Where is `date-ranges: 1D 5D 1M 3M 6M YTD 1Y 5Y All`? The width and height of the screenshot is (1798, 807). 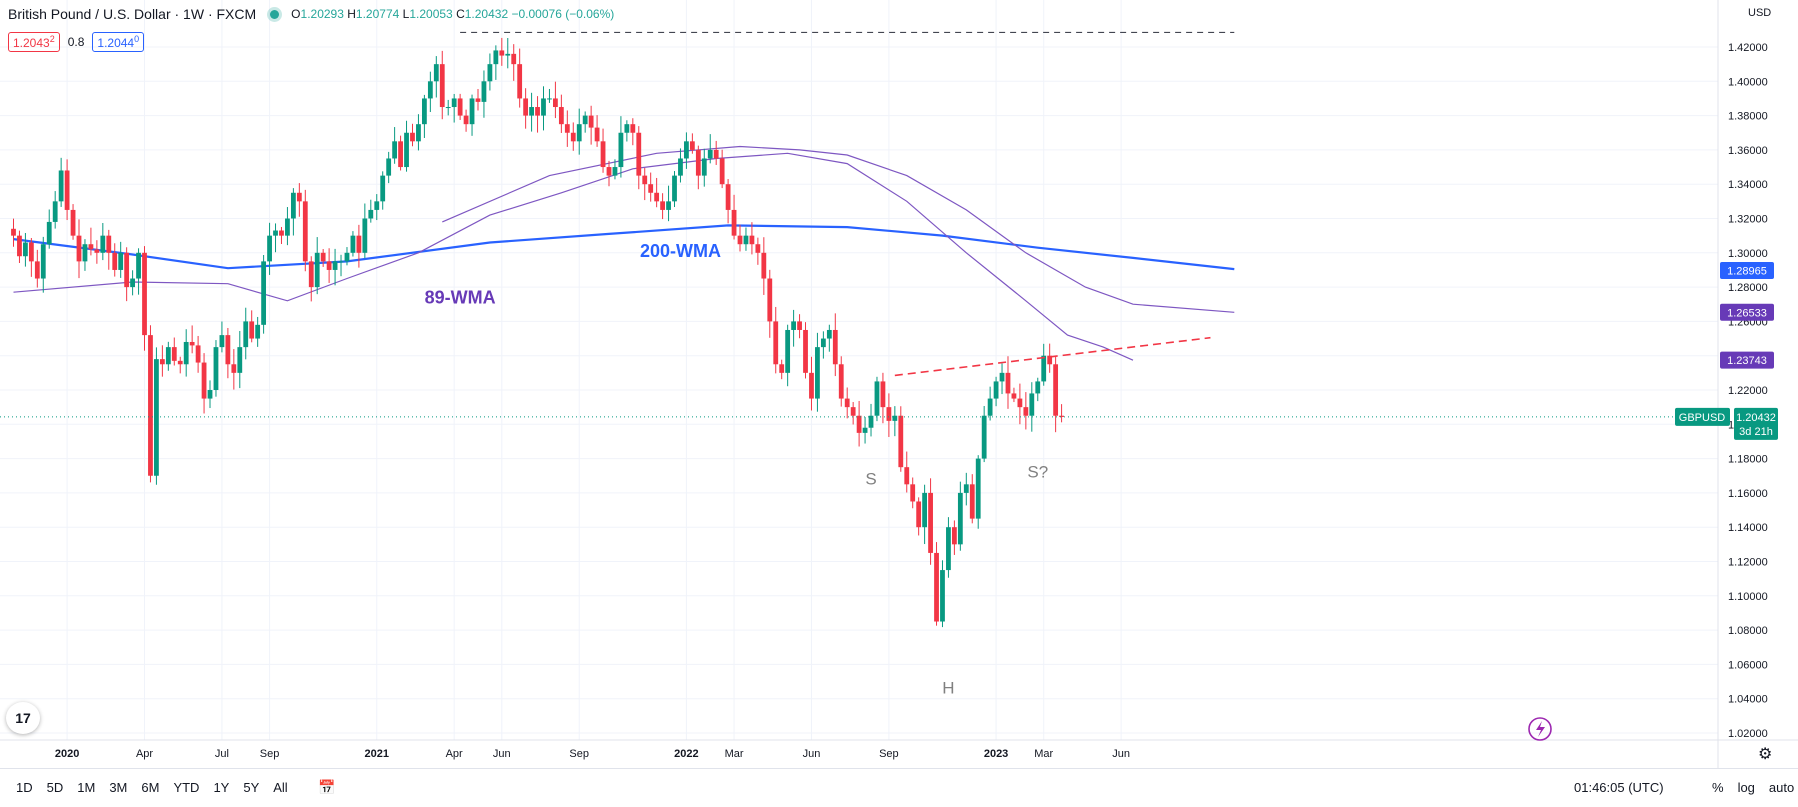
date-ranges: 1D 5D 1M 3M 6M YTD 1Y 5Y All is located at coordinates (159, 787).